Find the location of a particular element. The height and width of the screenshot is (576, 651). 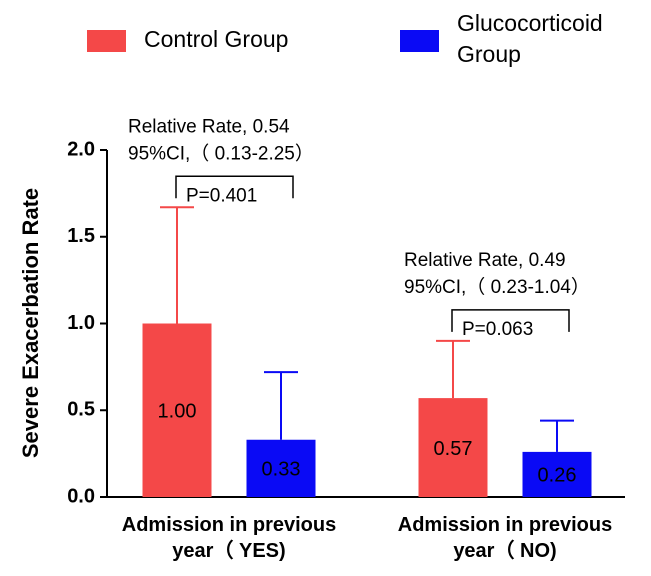

relative-rate: Relative Rate, 0.54 is located at coordinates (209, 126).